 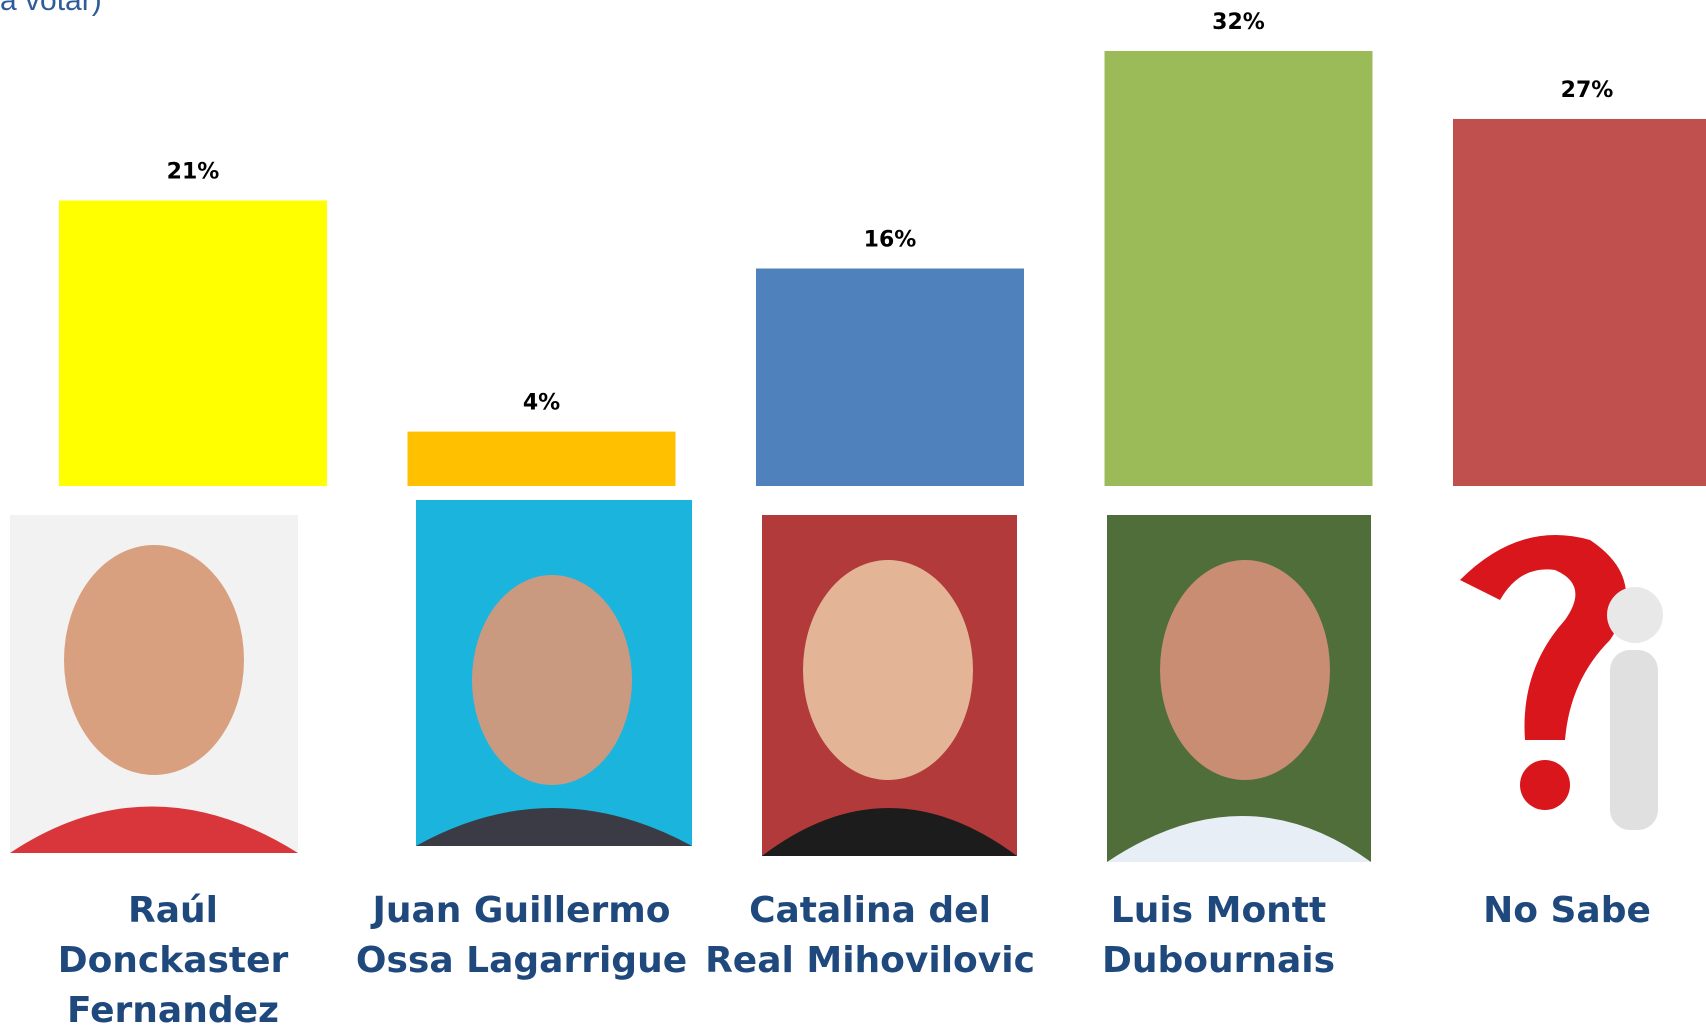 I want to click on category-label: No Sabe, so click(x=1567, y=910).